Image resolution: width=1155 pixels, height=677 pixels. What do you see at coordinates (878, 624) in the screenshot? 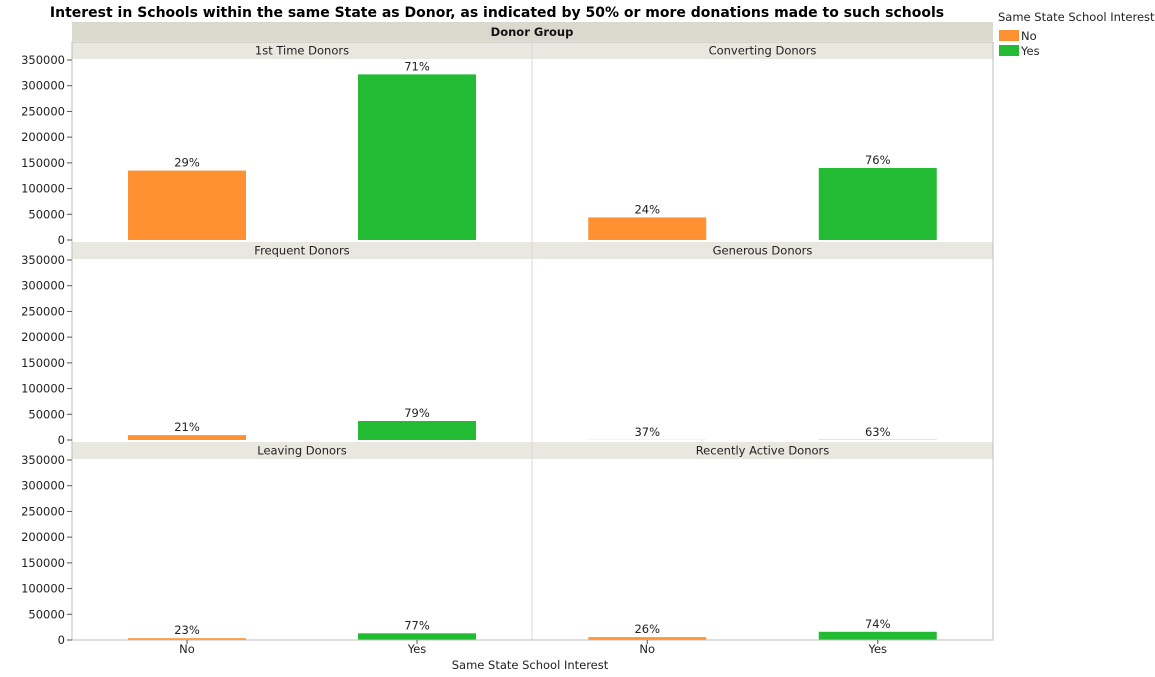
I see `bar-label-recently-active-donors-yes: 74%` at bounding box center [878, 624].